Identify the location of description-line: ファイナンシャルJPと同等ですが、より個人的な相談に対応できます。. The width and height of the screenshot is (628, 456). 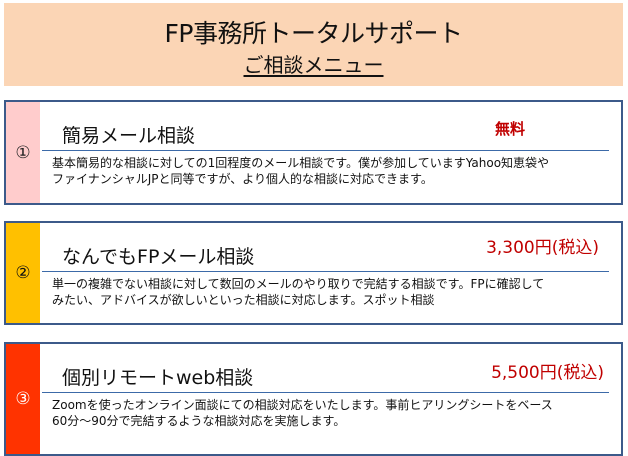
(242, 179).